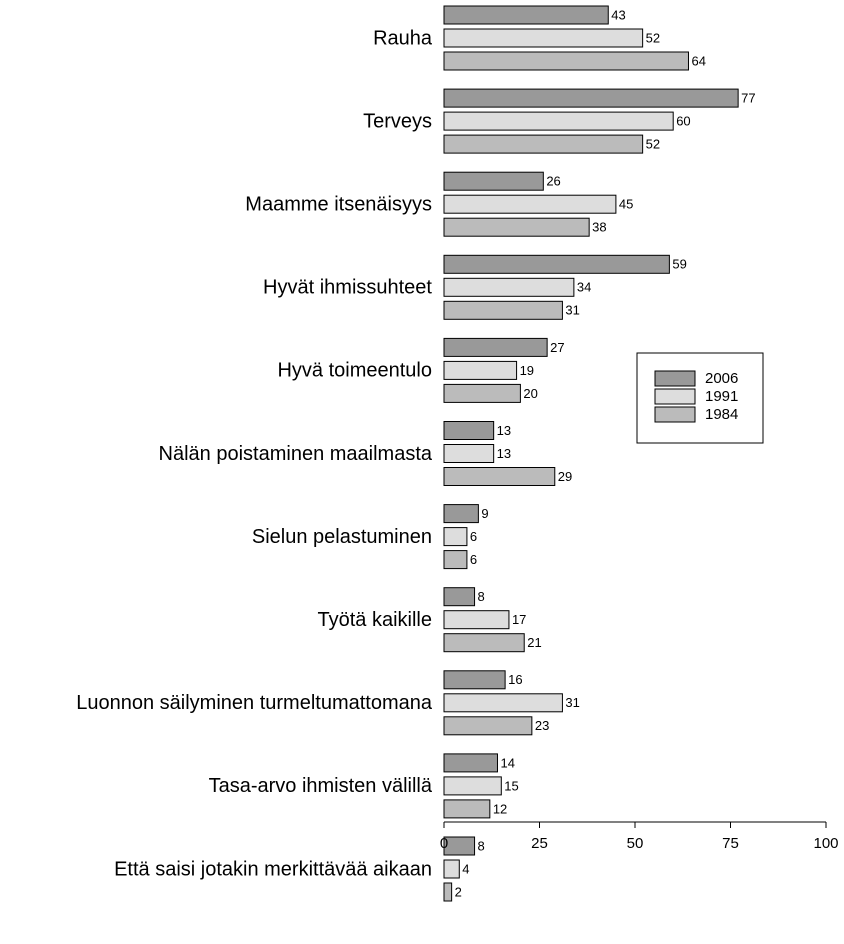  Describe the element at coordinates (534, 642) in the screenshot. I see `data-label: 21` at that location.